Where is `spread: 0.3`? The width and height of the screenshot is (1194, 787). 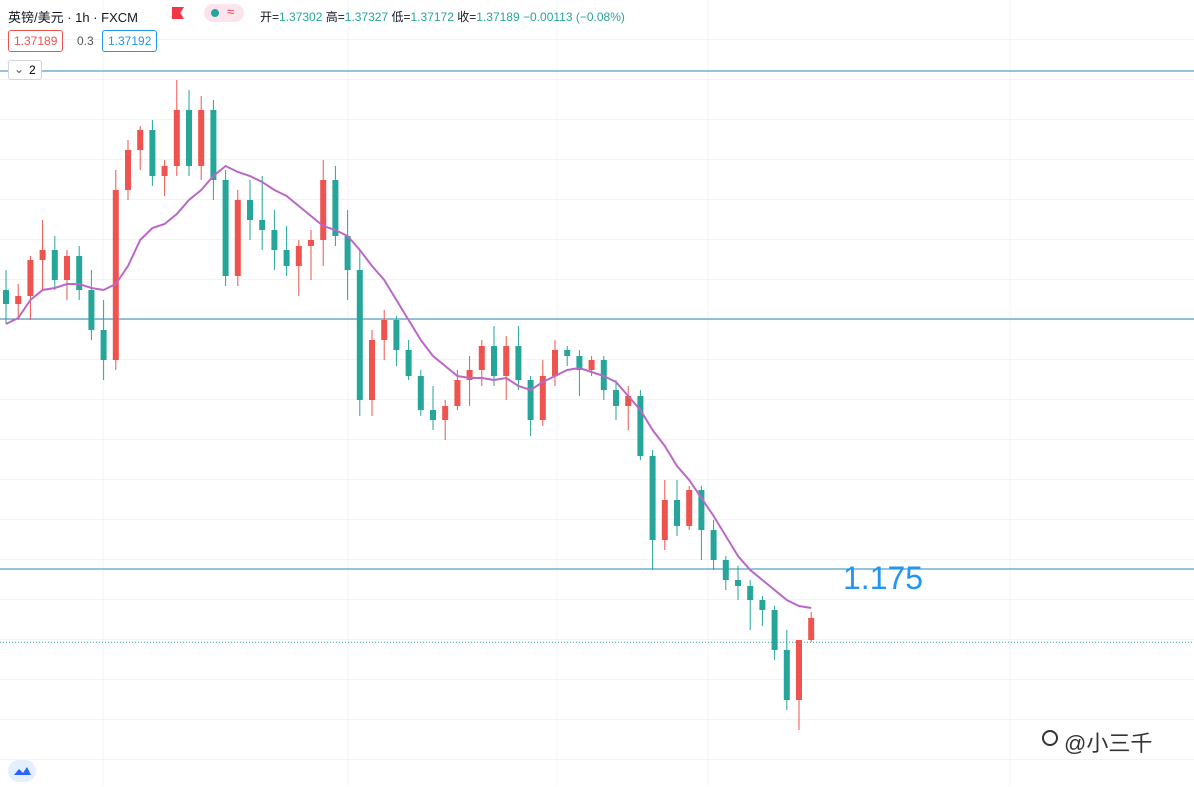
spread: 0.3 is located at coordinates (85, 41).